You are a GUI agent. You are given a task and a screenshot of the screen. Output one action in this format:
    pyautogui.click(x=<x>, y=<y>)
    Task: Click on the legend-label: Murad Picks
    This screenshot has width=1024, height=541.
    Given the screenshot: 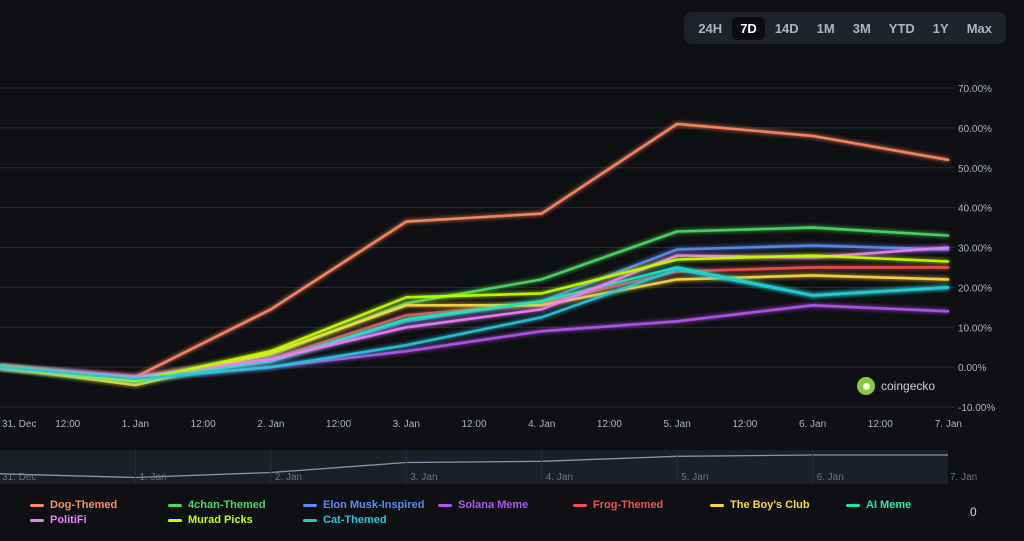 What is the action you would take?
    pyautogui.click(x=220, y=520)
    